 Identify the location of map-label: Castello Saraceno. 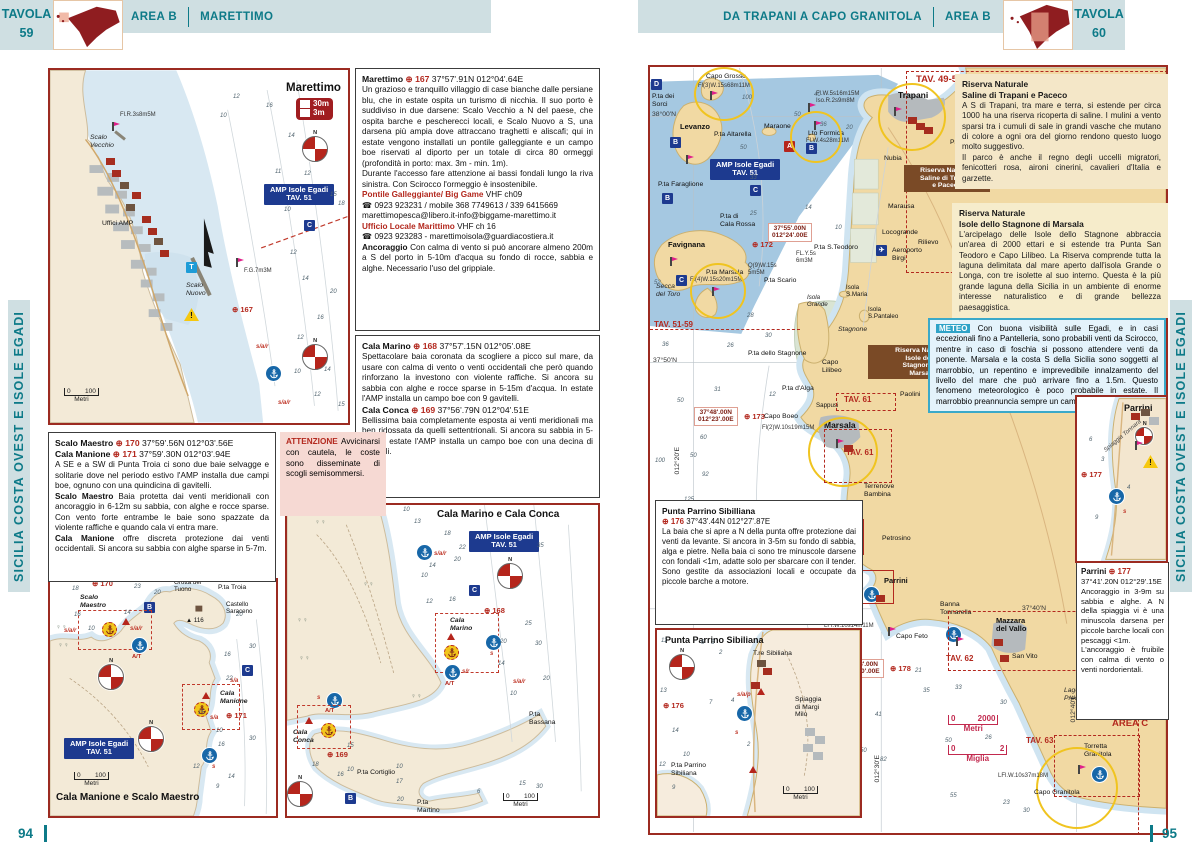
(239, 608).